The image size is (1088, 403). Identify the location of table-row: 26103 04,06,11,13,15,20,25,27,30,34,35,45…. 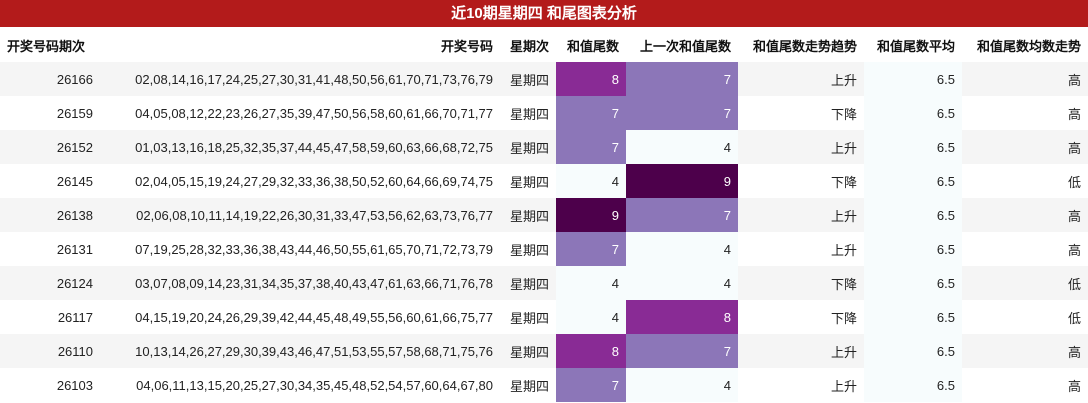
(544, 385).